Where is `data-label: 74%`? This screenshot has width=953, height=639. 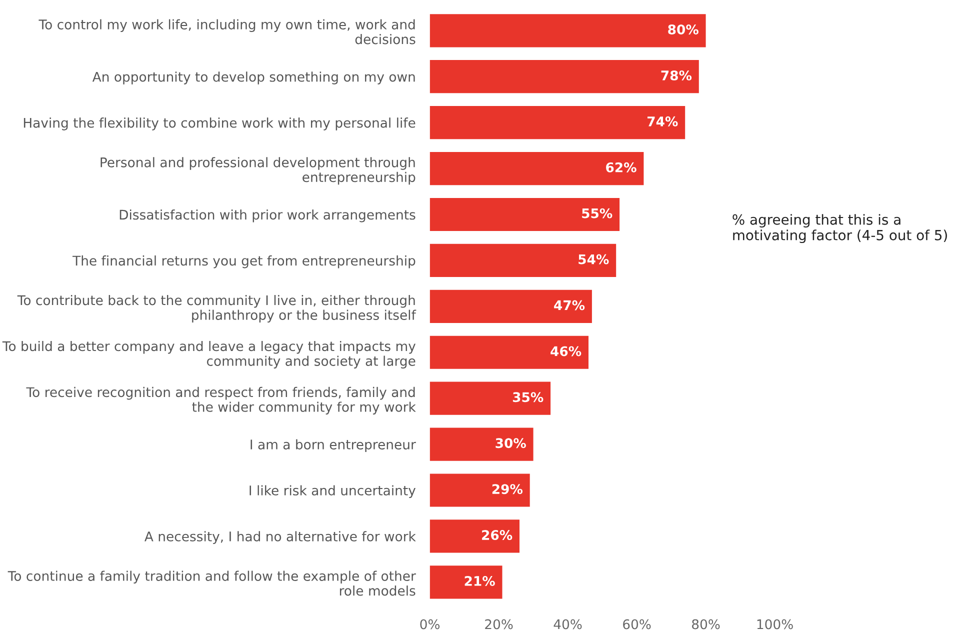
data-label: 74% is located at coordinates (662, 121).